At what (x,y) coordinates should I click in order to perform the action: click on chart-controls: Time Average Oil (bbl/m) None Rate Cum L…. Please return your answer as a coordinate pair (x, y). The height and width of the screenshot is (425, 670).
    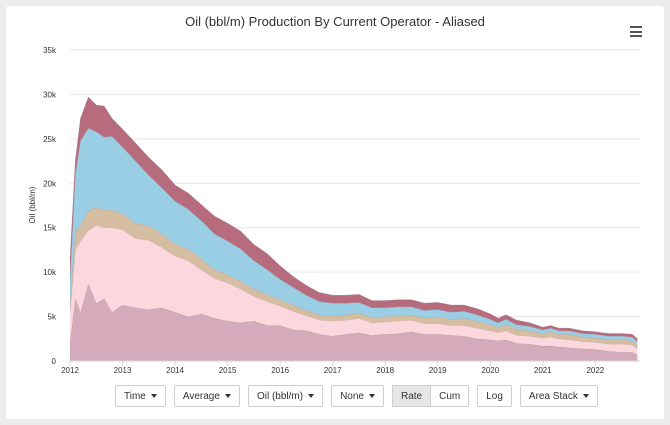
    Looking at the image, I should click on (356, 396).